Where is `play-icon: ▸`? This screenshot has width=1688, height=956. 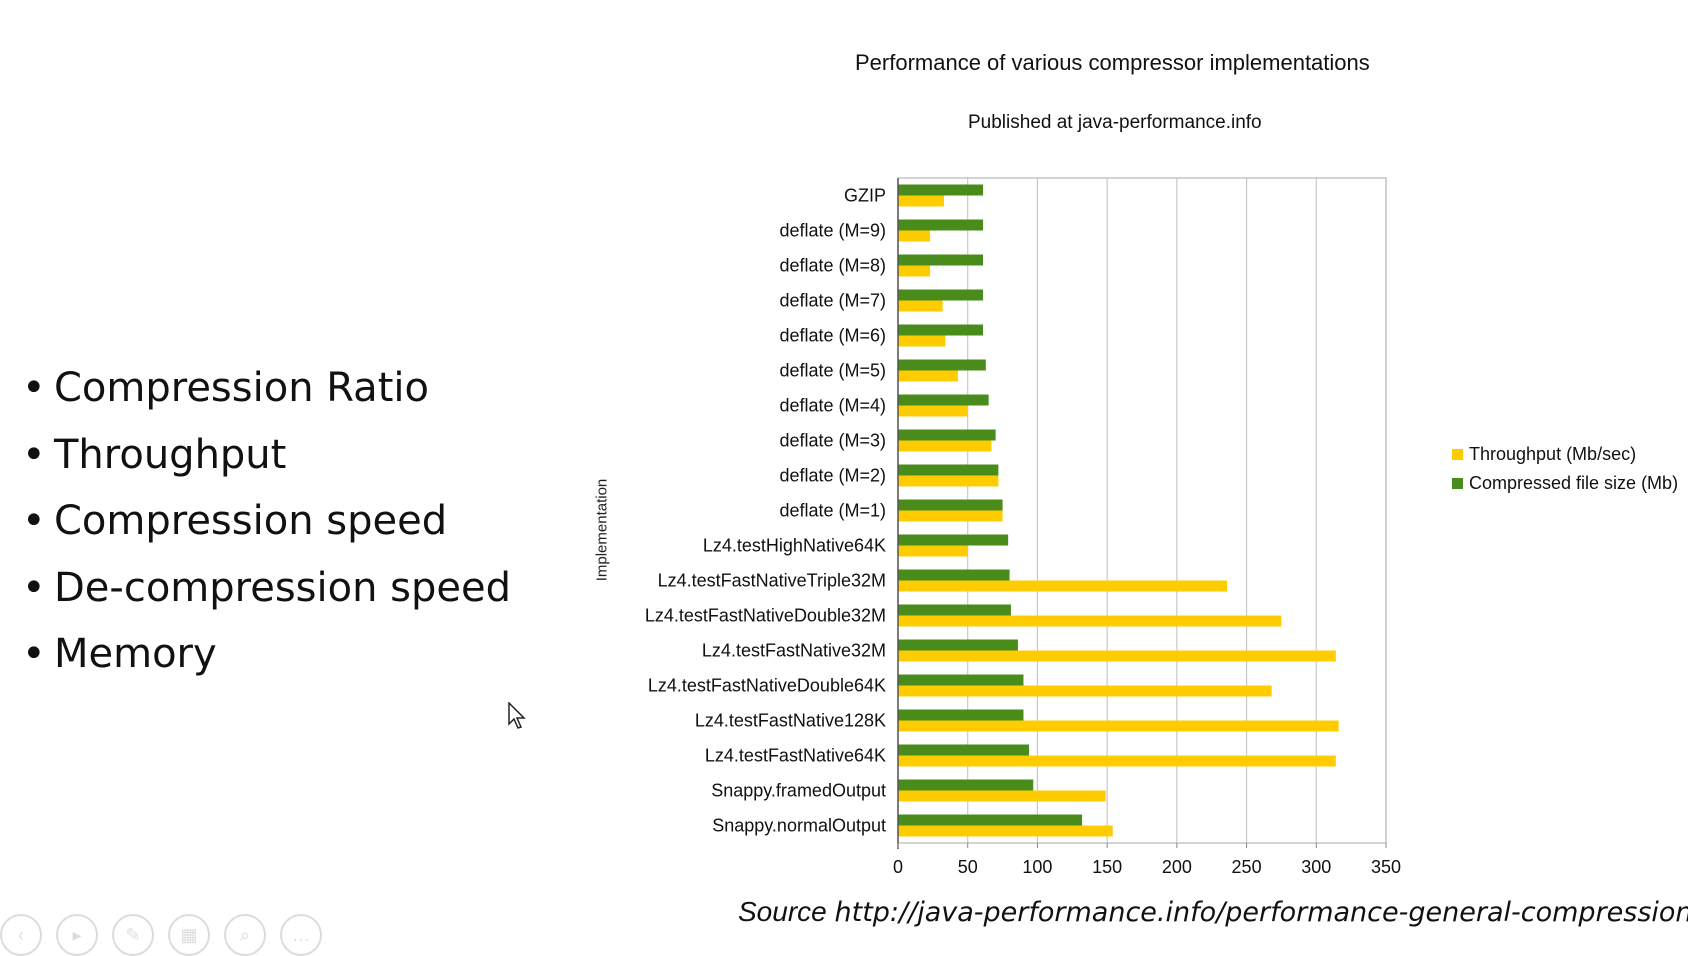
play-icon: ▸ is located at coordinates (77, 935).